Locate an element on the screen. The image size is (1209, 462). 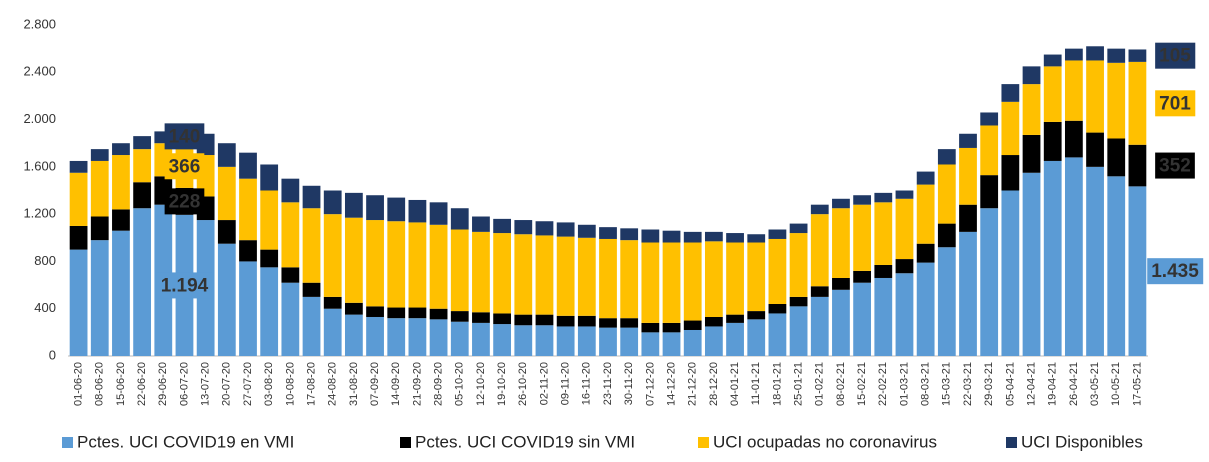
x-tick-label: 15-06-20 is located at coordinates (121, 384).